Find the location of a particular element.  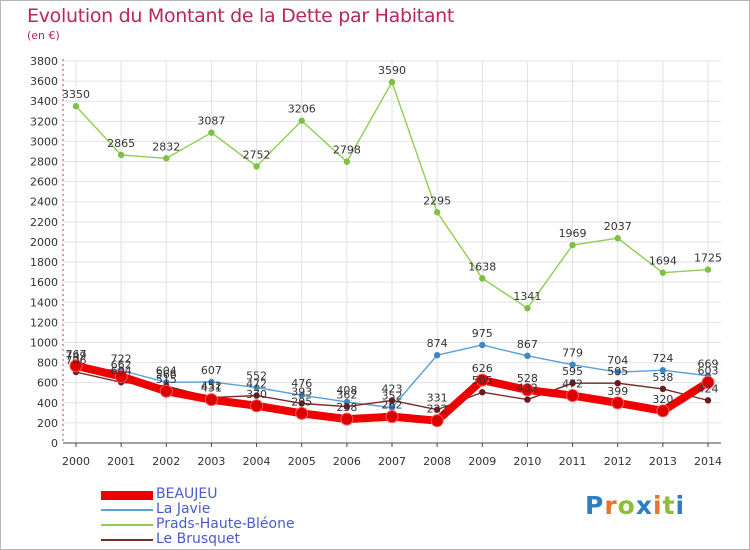

data-label: 399 is located at coordinates (617, 391).